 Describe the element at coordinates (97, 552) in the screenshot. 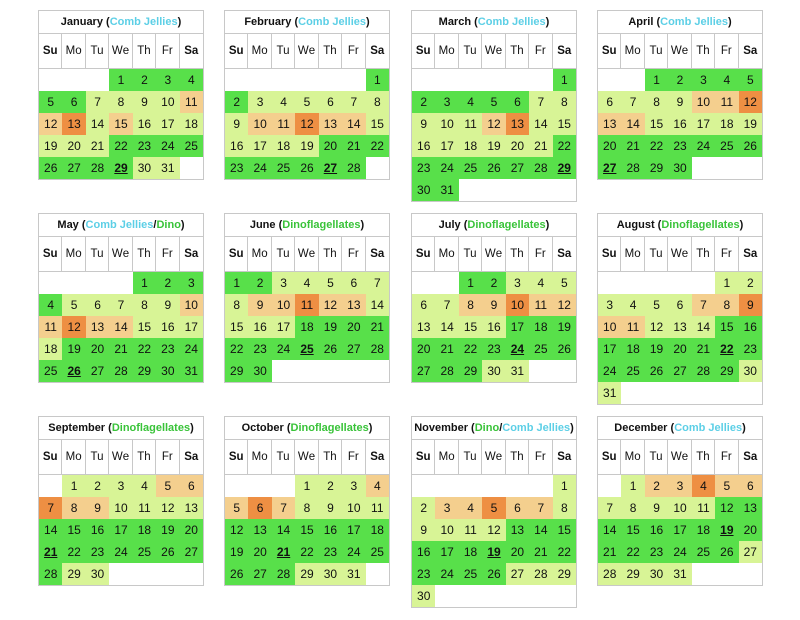

I see `day-cell: 23` at that location.